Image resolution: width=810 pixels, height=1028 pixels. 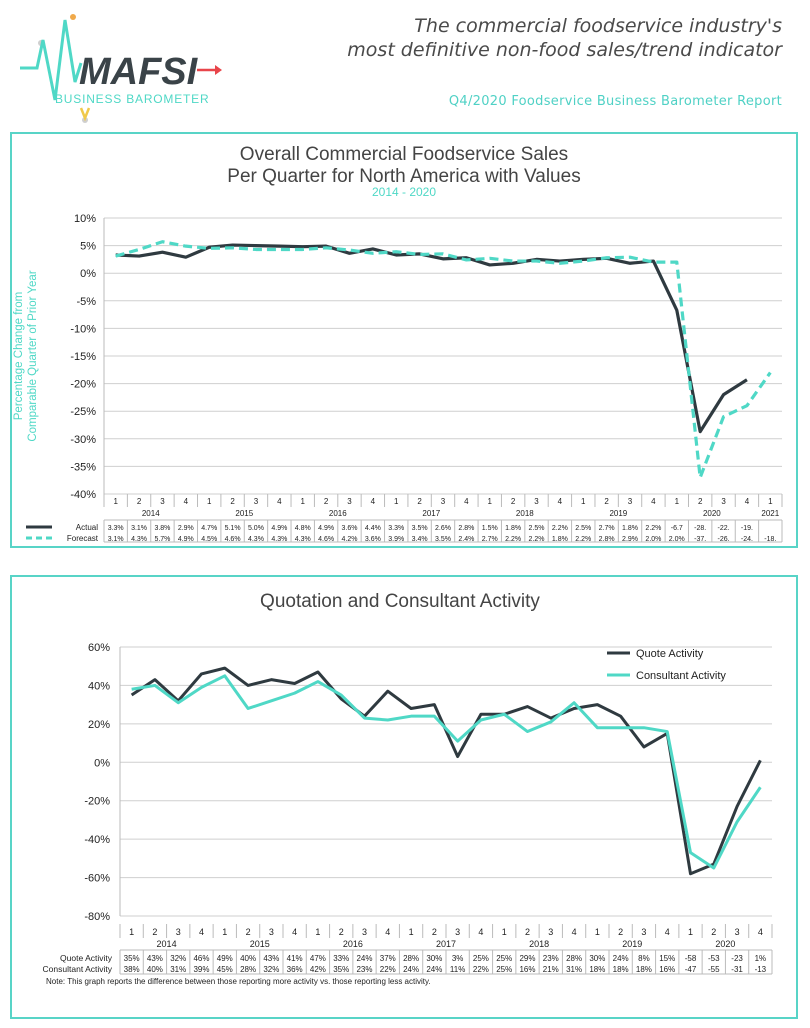 I want to click on logo-subtitle: BUSINESS BAROMETER, so click(x=132, y=99).